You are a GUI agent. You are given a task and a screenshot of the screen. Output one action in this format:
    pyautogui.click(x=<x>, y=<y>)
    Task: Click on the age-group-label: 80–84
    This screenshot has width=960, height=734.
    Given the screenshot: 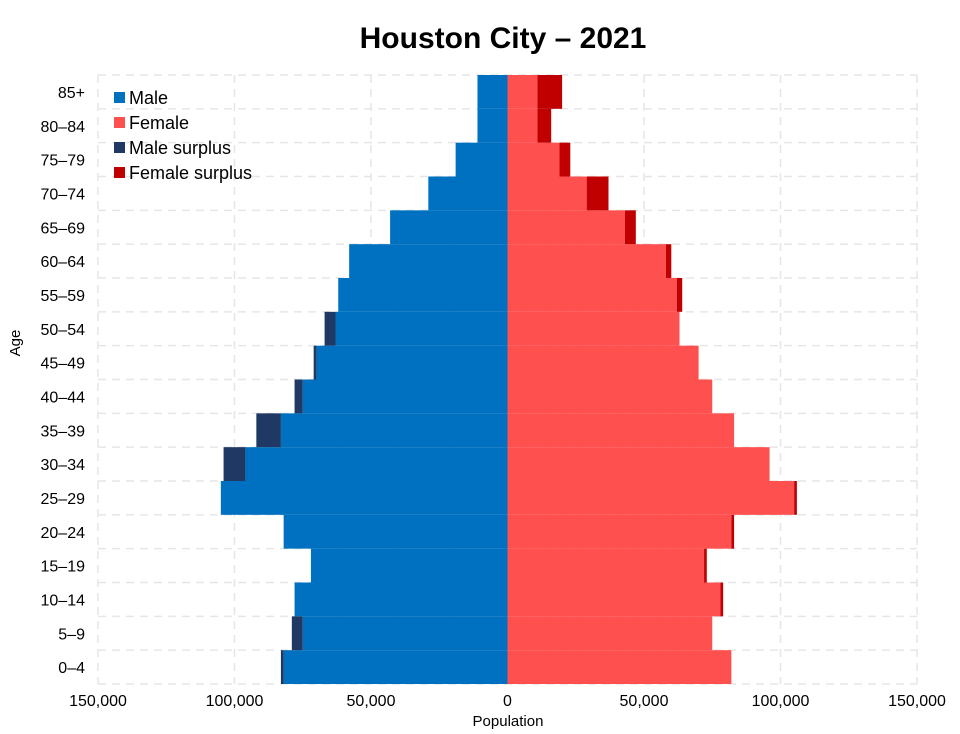 What is the action you would take?
    pyautogui.click(x=63, y=127)
    